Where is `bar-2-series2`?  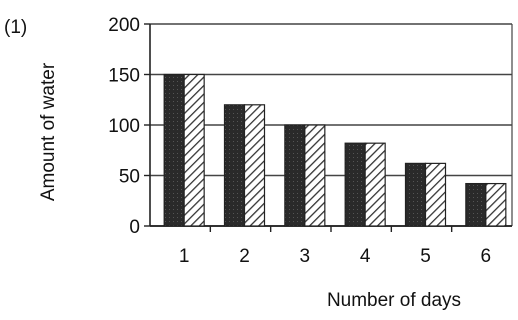 bar-2-series2 is located at coordinates (254, 165).